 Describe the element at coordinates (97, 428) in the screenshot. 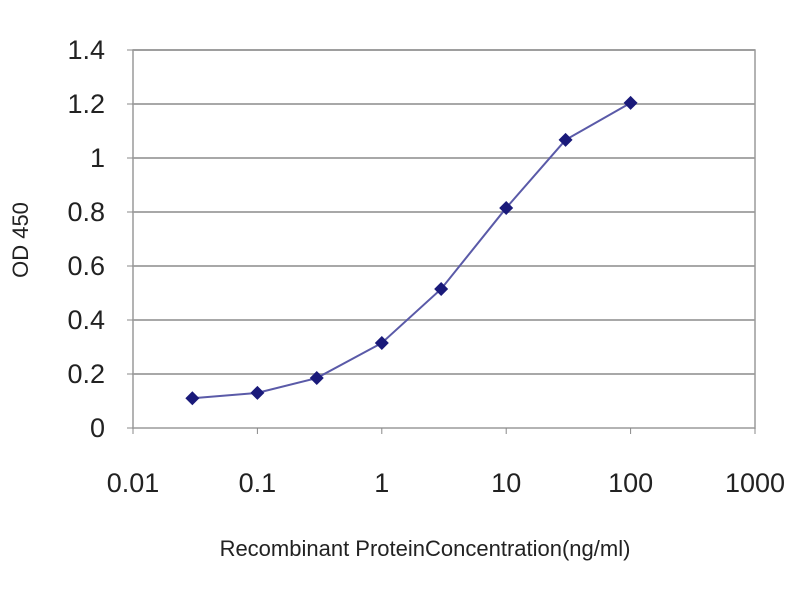

I see `y-tick-label: 0` at that location.